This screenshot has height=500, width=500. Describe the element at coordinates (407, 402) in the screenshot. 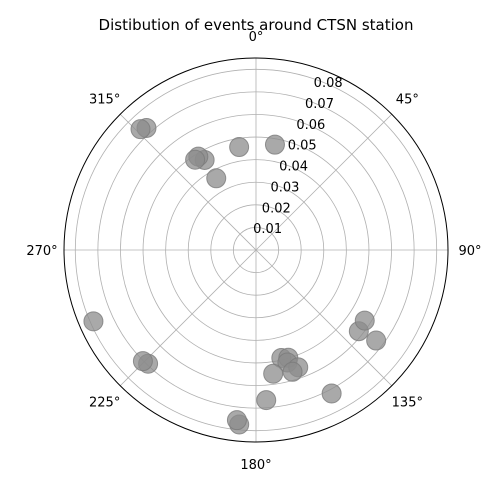

I see `angular-tick-label-3: 135°` at that location.